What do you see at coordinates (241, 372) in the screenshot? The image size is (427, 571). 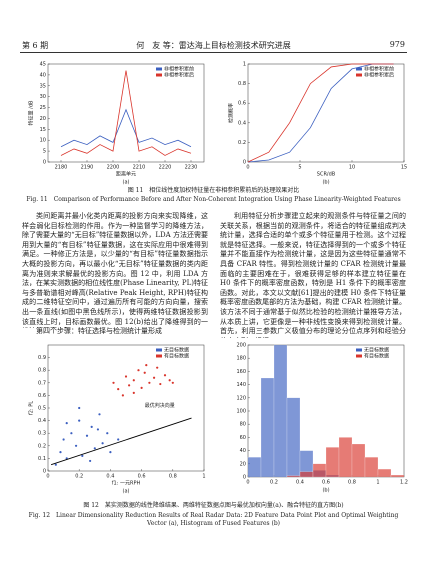 I see `y-tick-label: 160` at bounding box center [241, 372].